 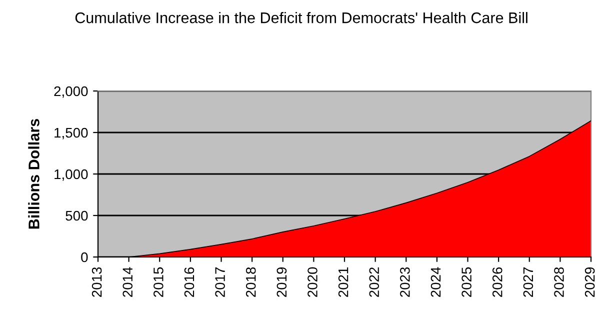 What do you see at coordinates (71, 134) in the screenshot?
I see `y-tick-label: 1,500` at bounding box center [71, 134].